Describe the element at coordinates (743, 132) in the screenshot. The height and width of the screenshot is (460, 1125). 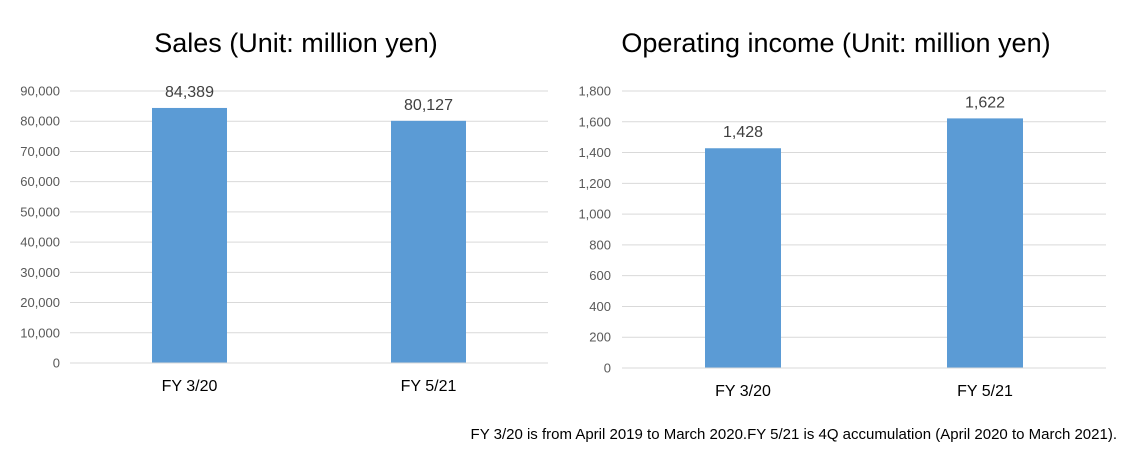
I see `data-label: 1,428` at that location.